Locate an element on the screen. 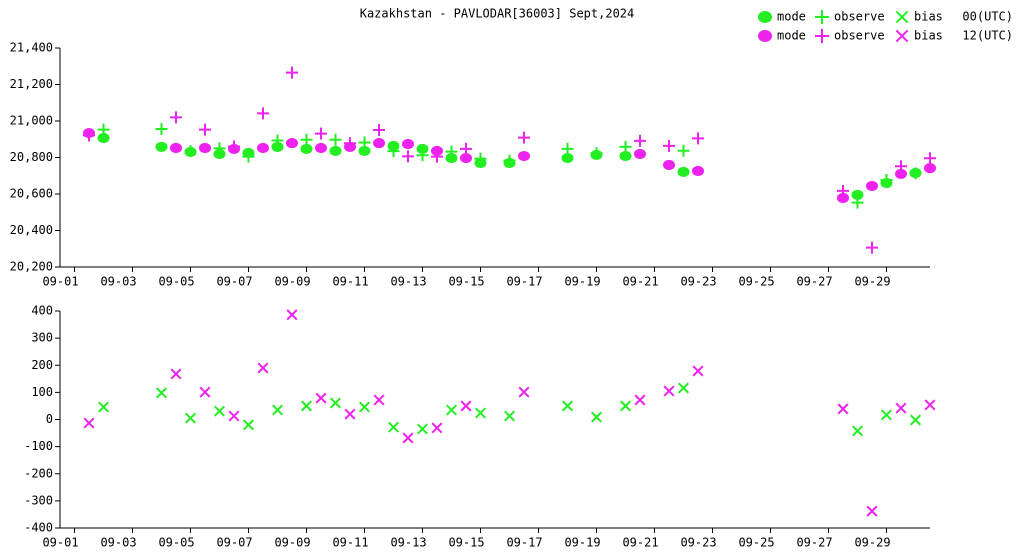 Image resolution: width=1021 pixels, height=554 pixels. x-tick-label: 09-15 is located at coordinates (466, 282).